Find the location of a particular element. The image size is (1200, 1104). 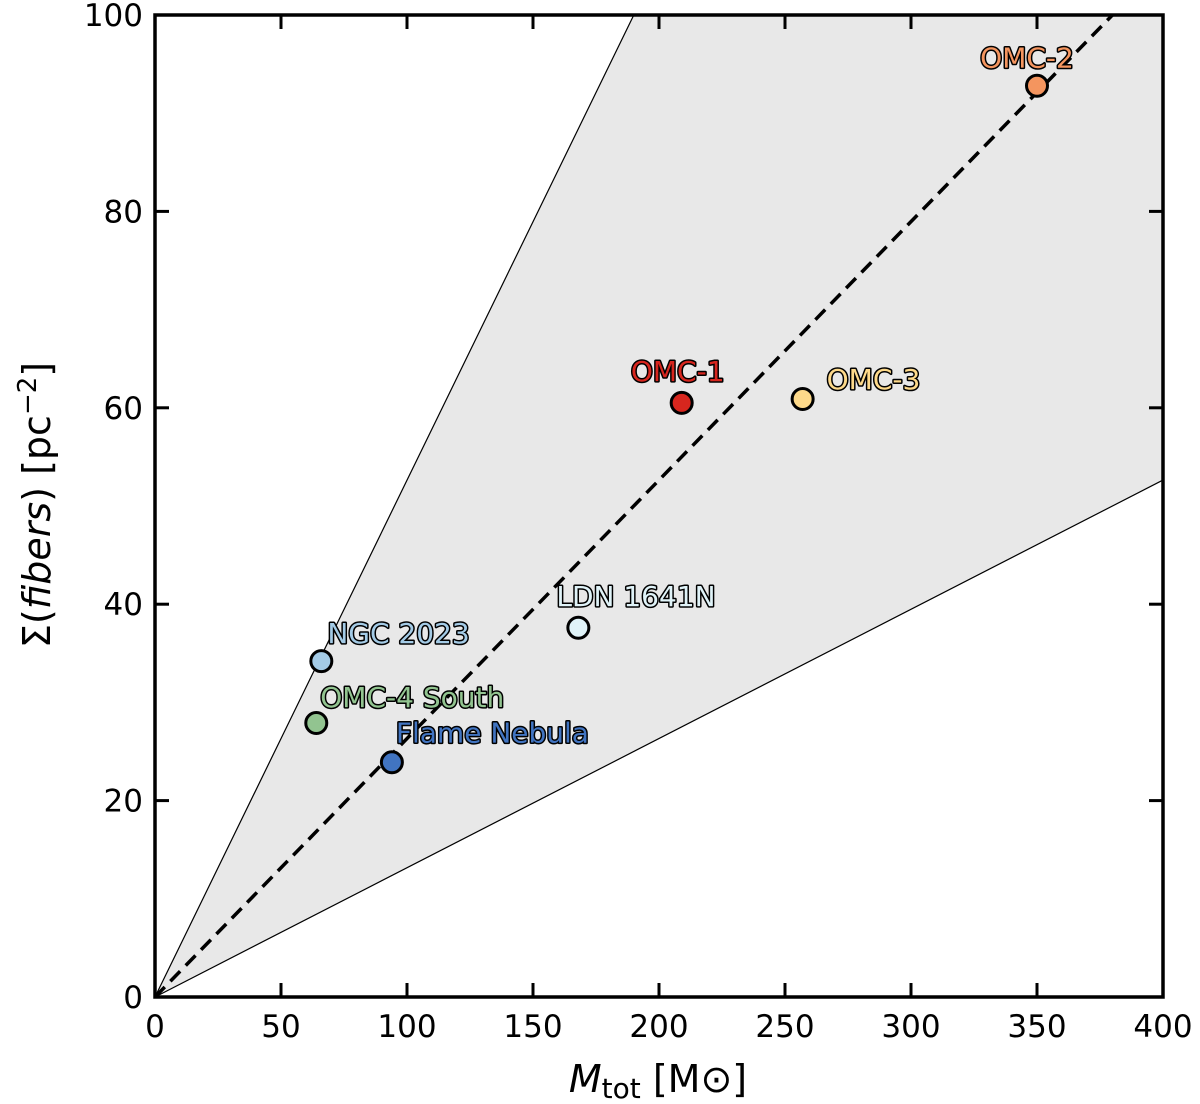

x-tick-label: 300 is located at coordinates (910, 1027).